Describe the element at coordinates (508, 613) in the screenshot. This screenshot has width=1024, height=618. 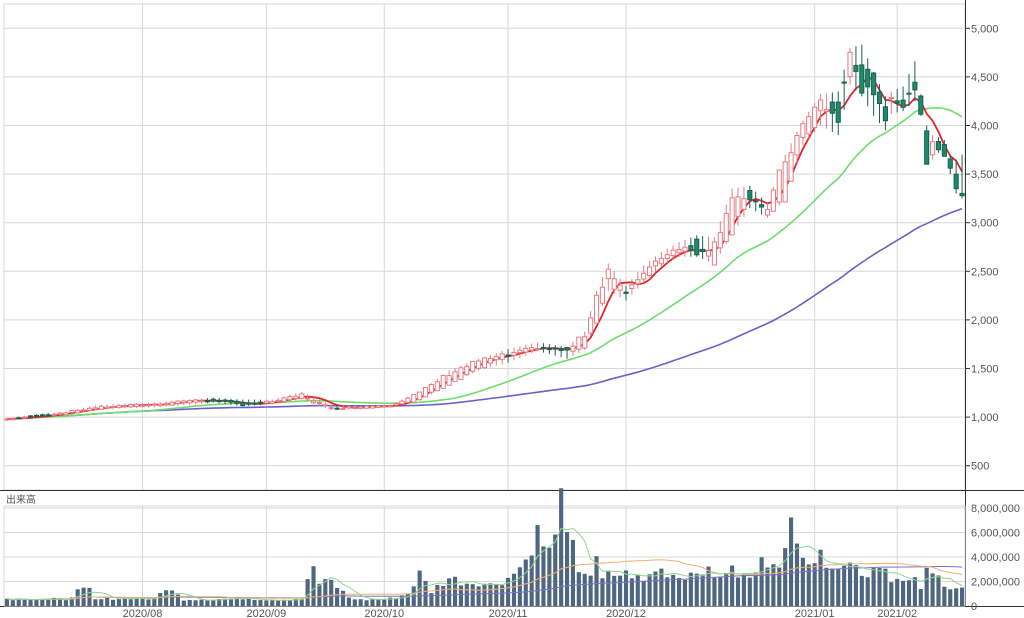
I see `x-tick-label: 2020/11` at that location.